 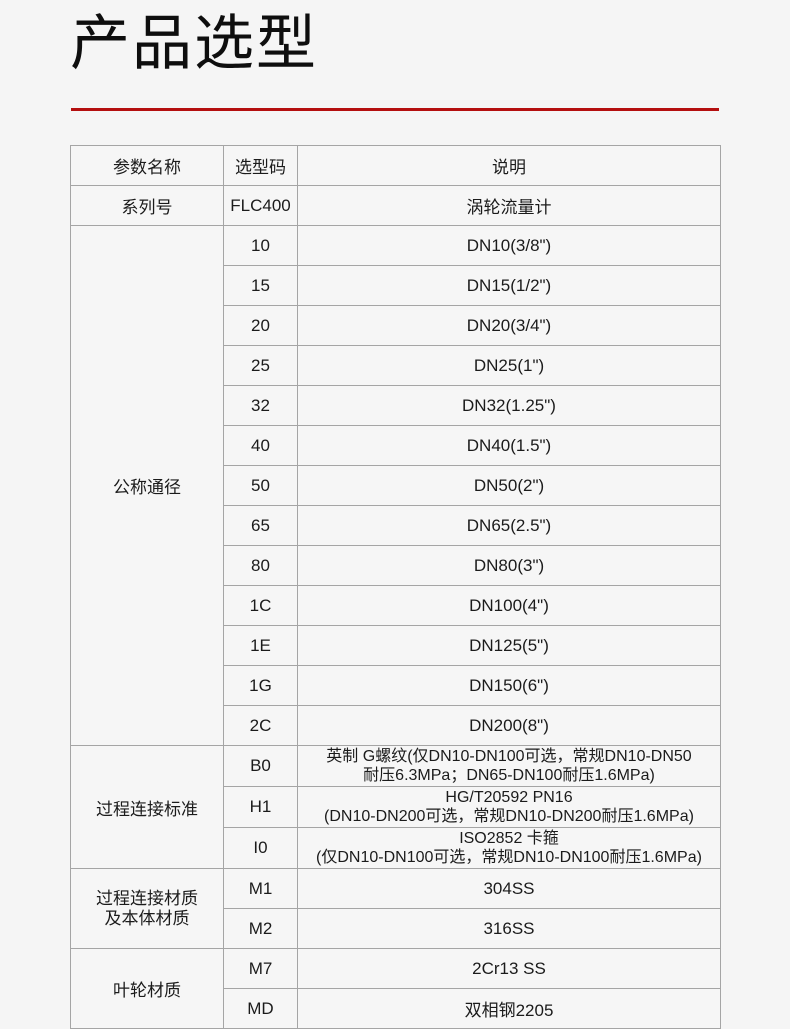 I want to click on param-cell: 系列号, so click(x=147, y=205).